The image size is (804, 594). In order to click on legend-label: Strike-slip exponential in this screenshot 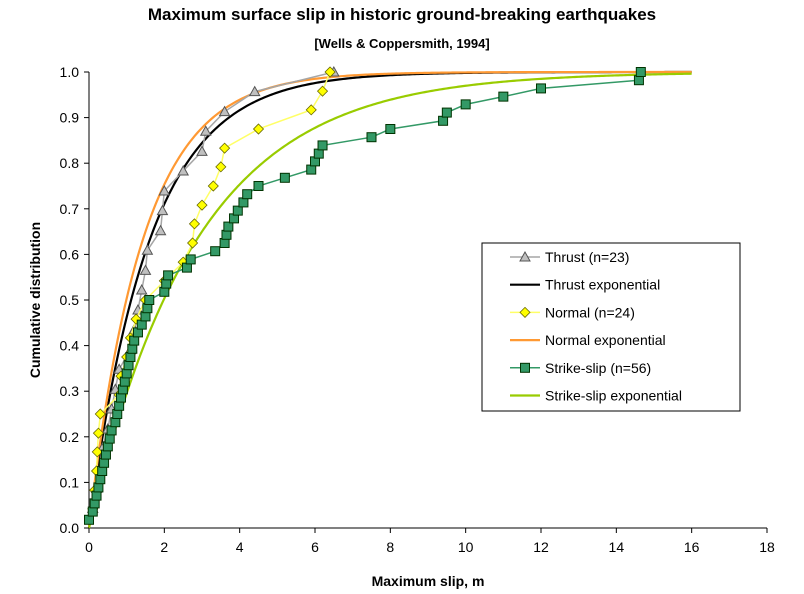, I will do `click(613, 396)`.